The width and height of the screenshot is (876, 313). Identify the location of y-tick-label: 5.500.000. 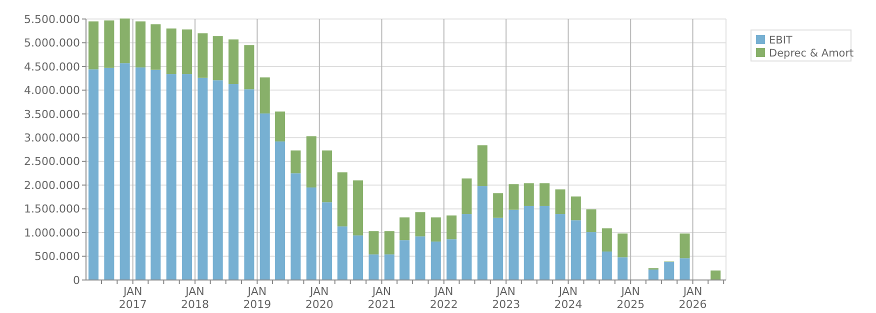
(52, 19).